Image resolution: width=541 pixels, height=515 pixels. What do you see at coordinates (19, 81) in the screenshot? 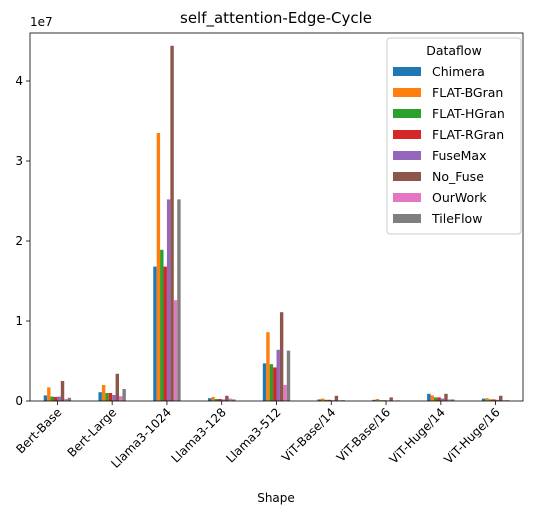
I see `y-tick-label: 4` at bounding box center [19, 81].